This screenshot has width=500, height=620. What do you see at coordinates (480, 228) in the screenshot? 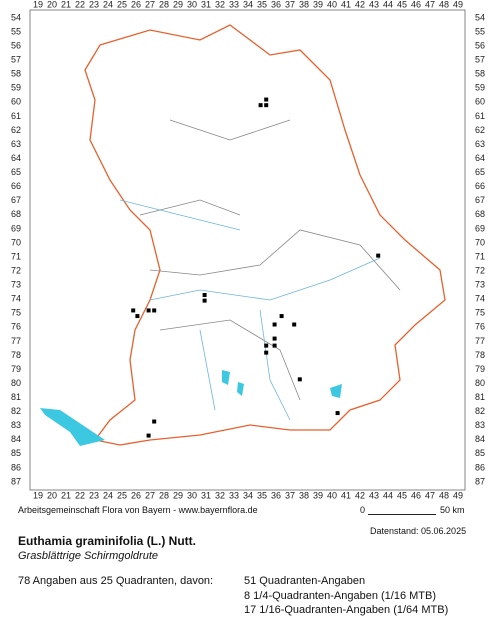
I see `row-label: 69` at bounding box center [480, 228].